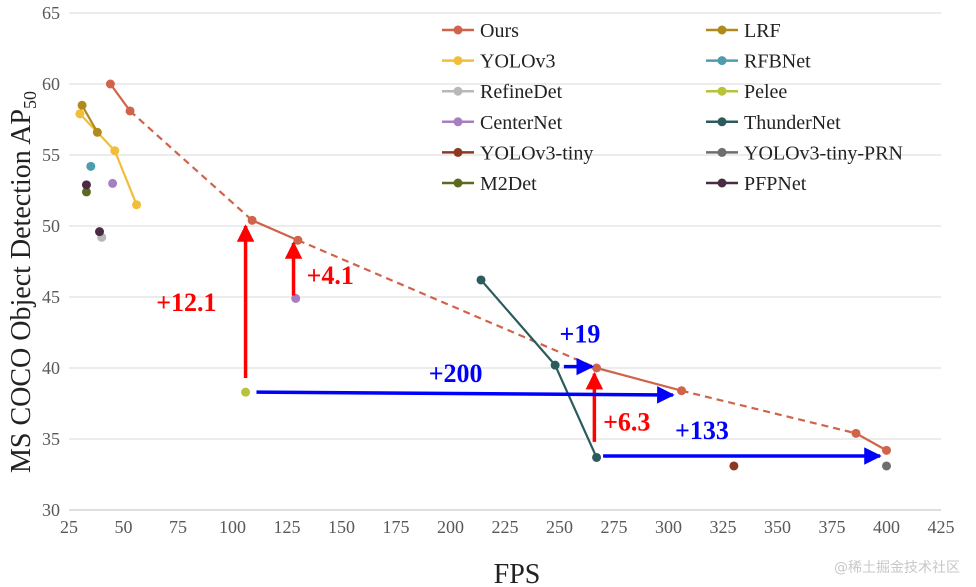  What do you see at coordinates (287, 527) in the screenshot?
I see `x-tick-label: 125` at bounding box center [287, 527].